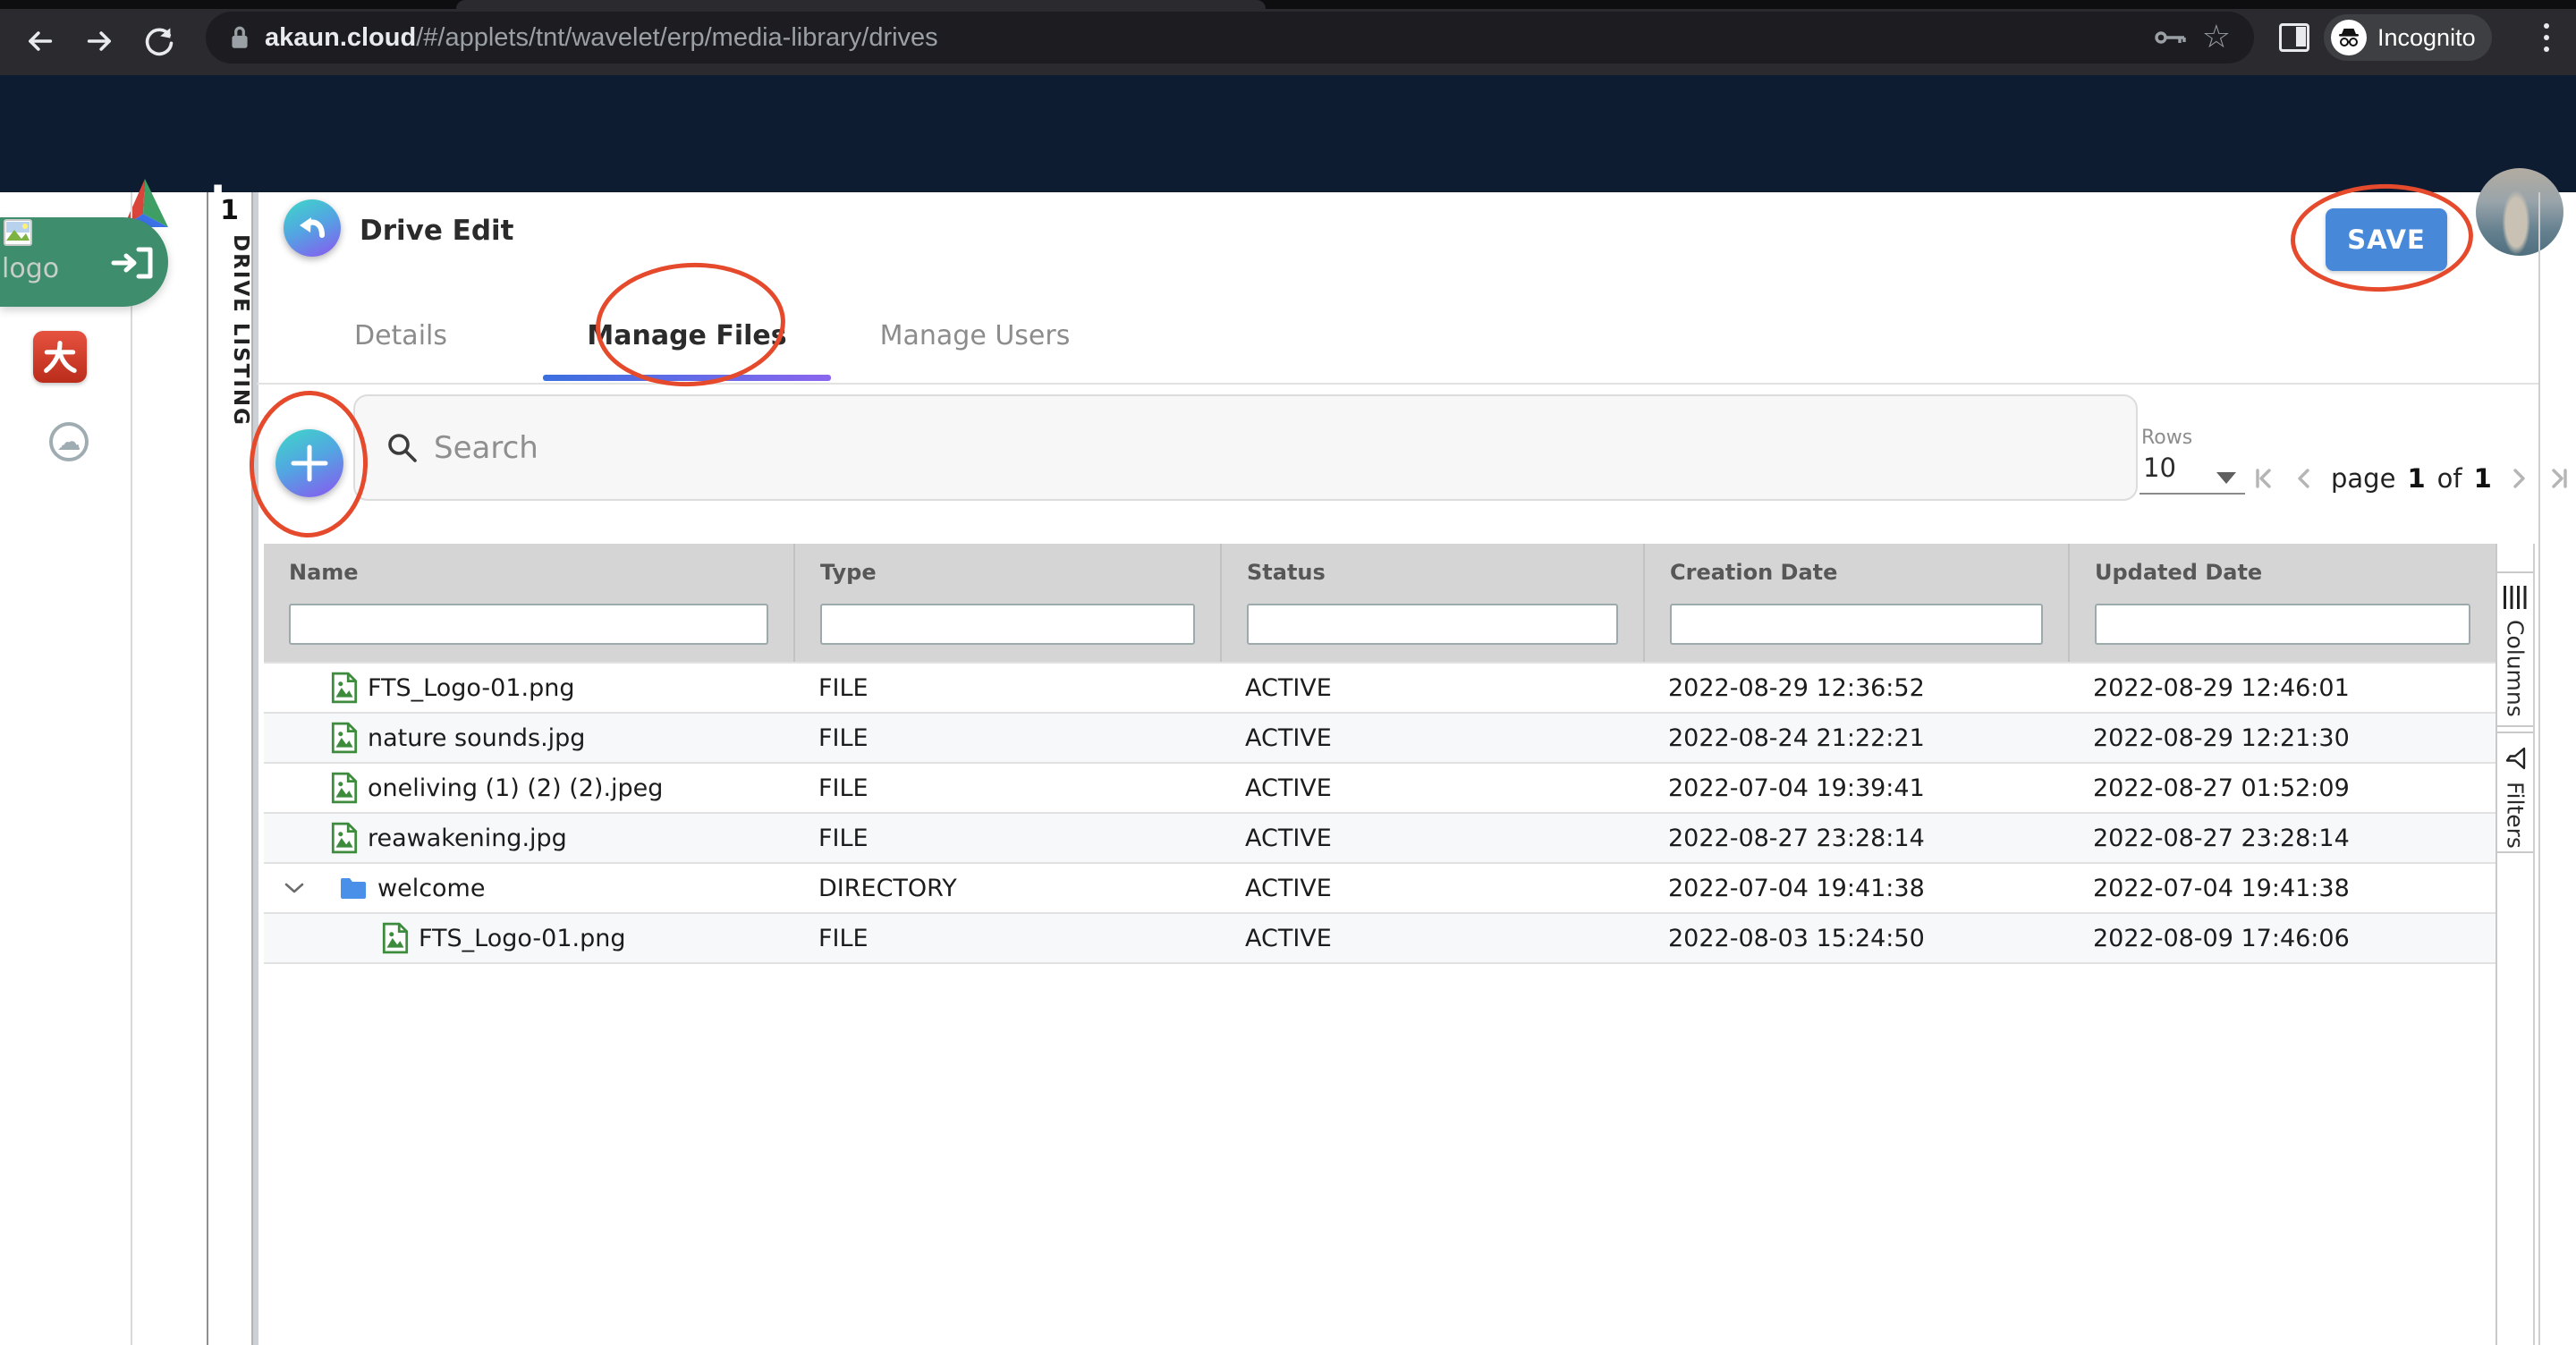  I want to click on cell-updated: 2022-08-09 17:46:06, so click(2221, 938).